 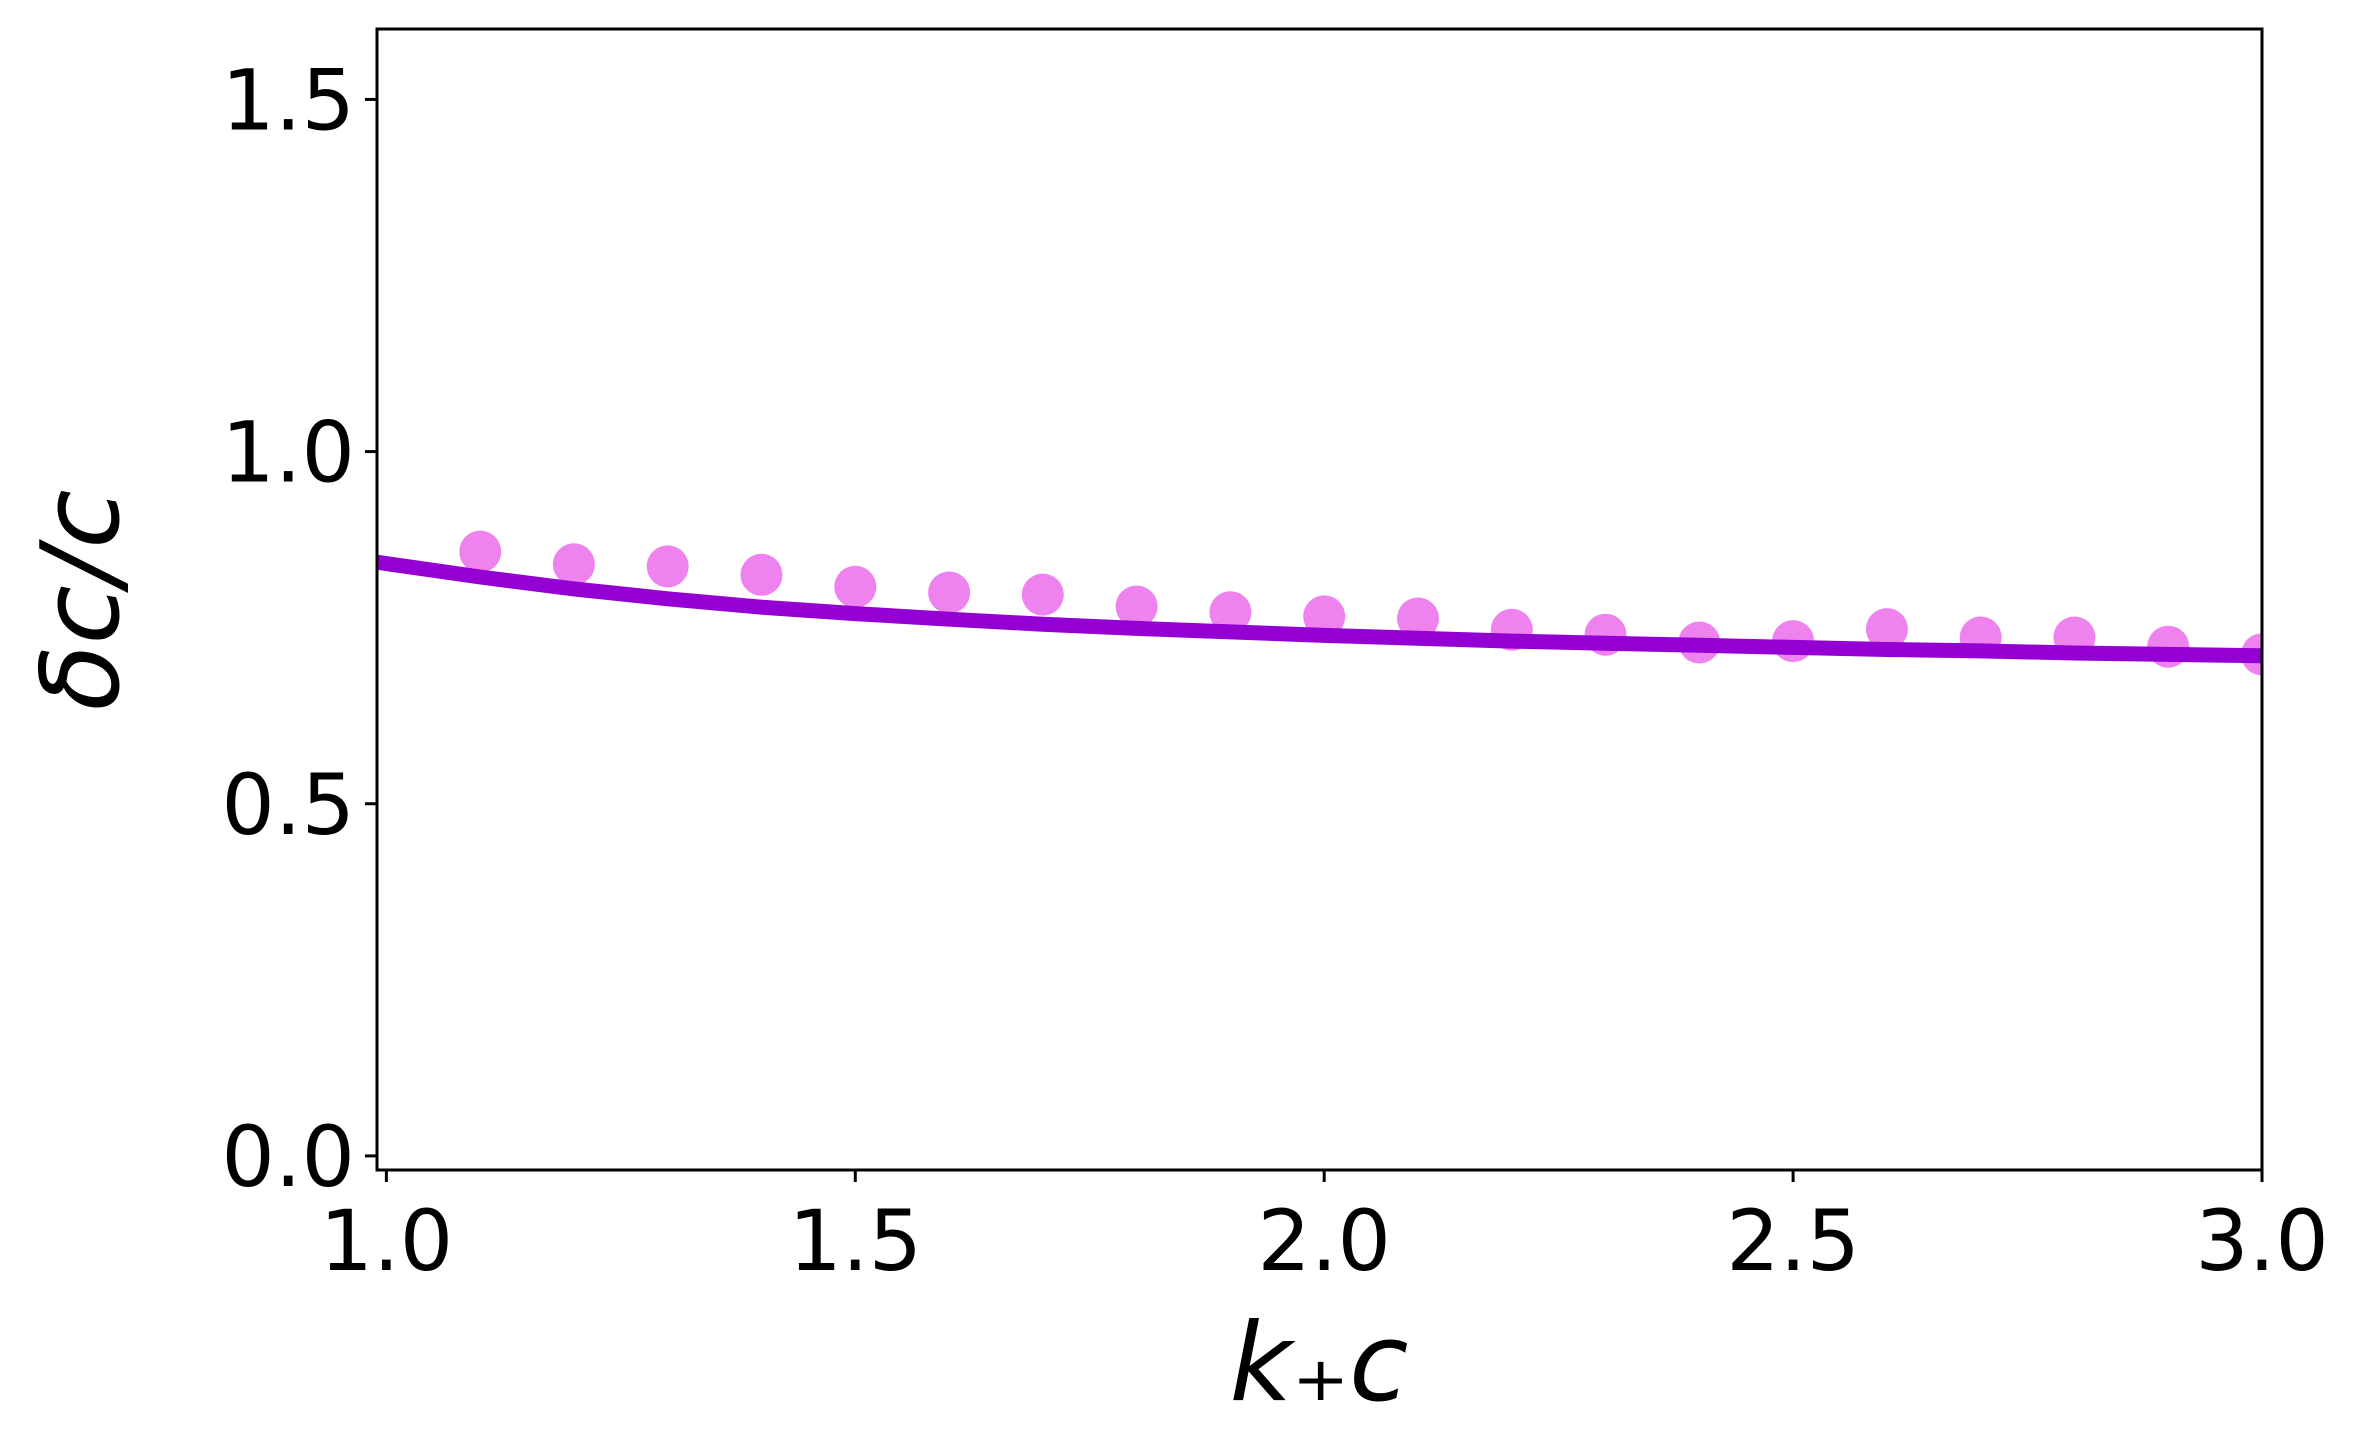 What do you see at coordinates (288, 805) in the screenshot?
I see `y-tick-label: 0.5` at bounding box center [288, 805].